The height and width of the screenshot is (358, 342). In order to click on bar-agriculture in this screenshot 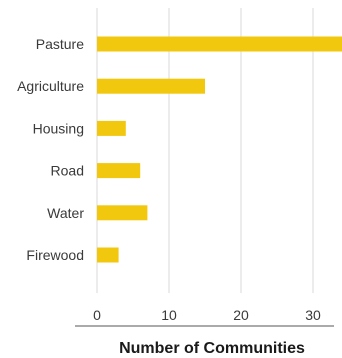, I will do `click(151, 86)`.